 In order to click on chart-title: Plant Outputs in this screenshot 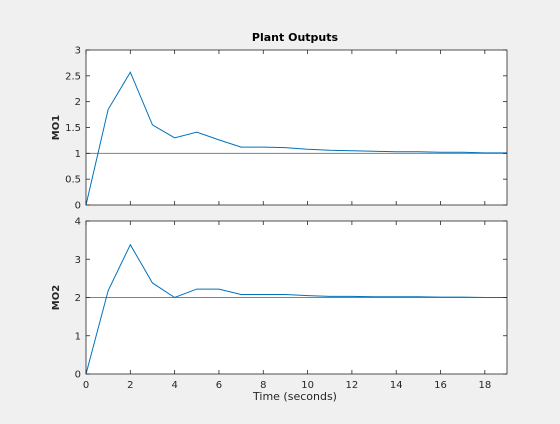, I will do `click(295, 37)`.